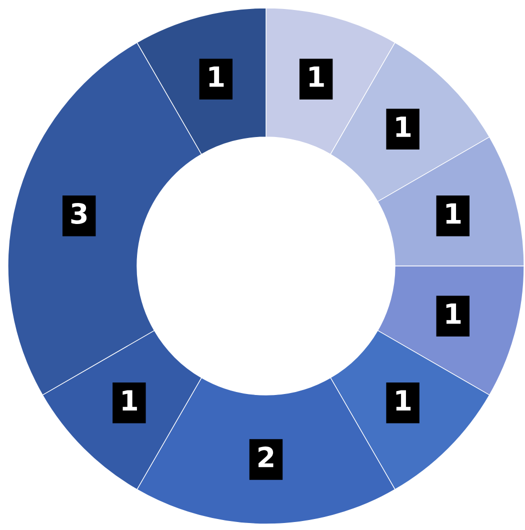 This screenshot has height=530, width=525. What do you see at coordinates (266, 457) in the screenshot?
I see `data-label: 2` at bounding box center [266, 457].